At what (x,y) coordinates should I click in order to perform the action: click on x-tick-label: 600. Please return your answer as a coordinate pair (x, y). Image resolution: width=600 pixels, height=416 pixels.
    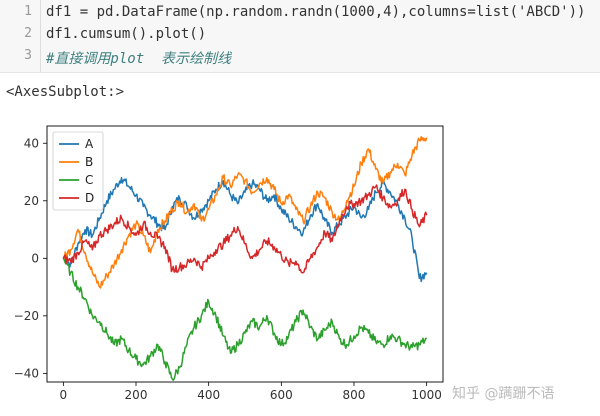
    Looking at the image, I should click on (281, 395).